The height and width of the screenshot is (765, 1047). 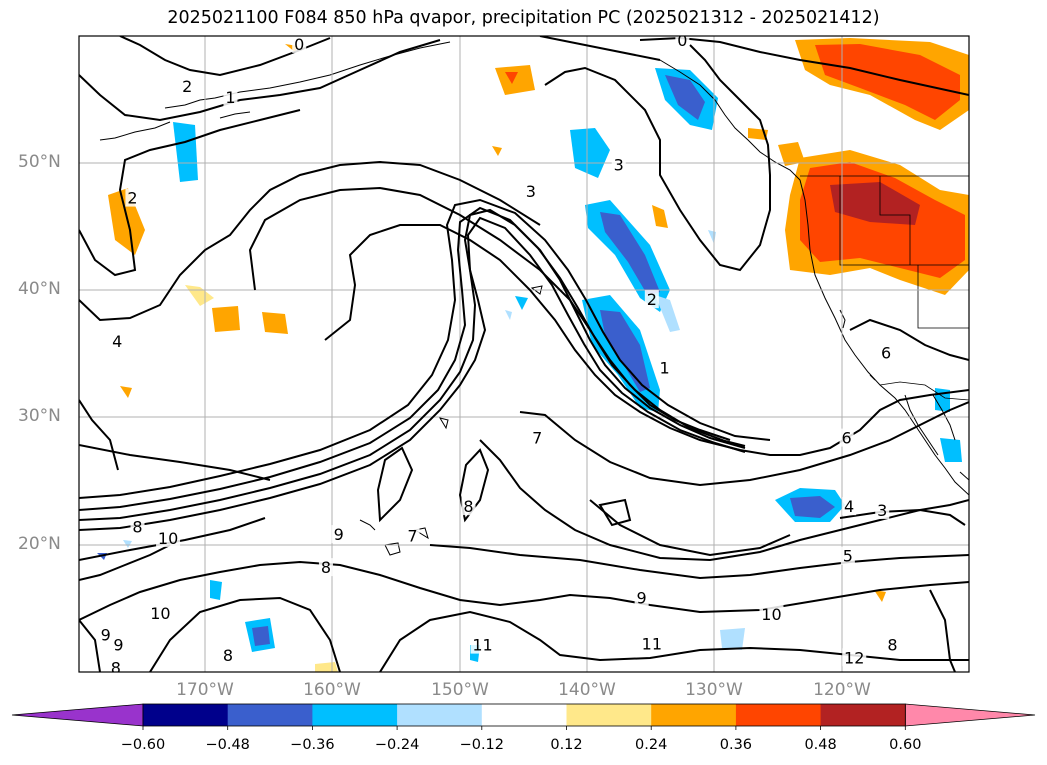 What do you see at coordinates (39, 544) in the screenshot?
I see `lat-tick-label: 20°N` at bounding box center [39, 544].